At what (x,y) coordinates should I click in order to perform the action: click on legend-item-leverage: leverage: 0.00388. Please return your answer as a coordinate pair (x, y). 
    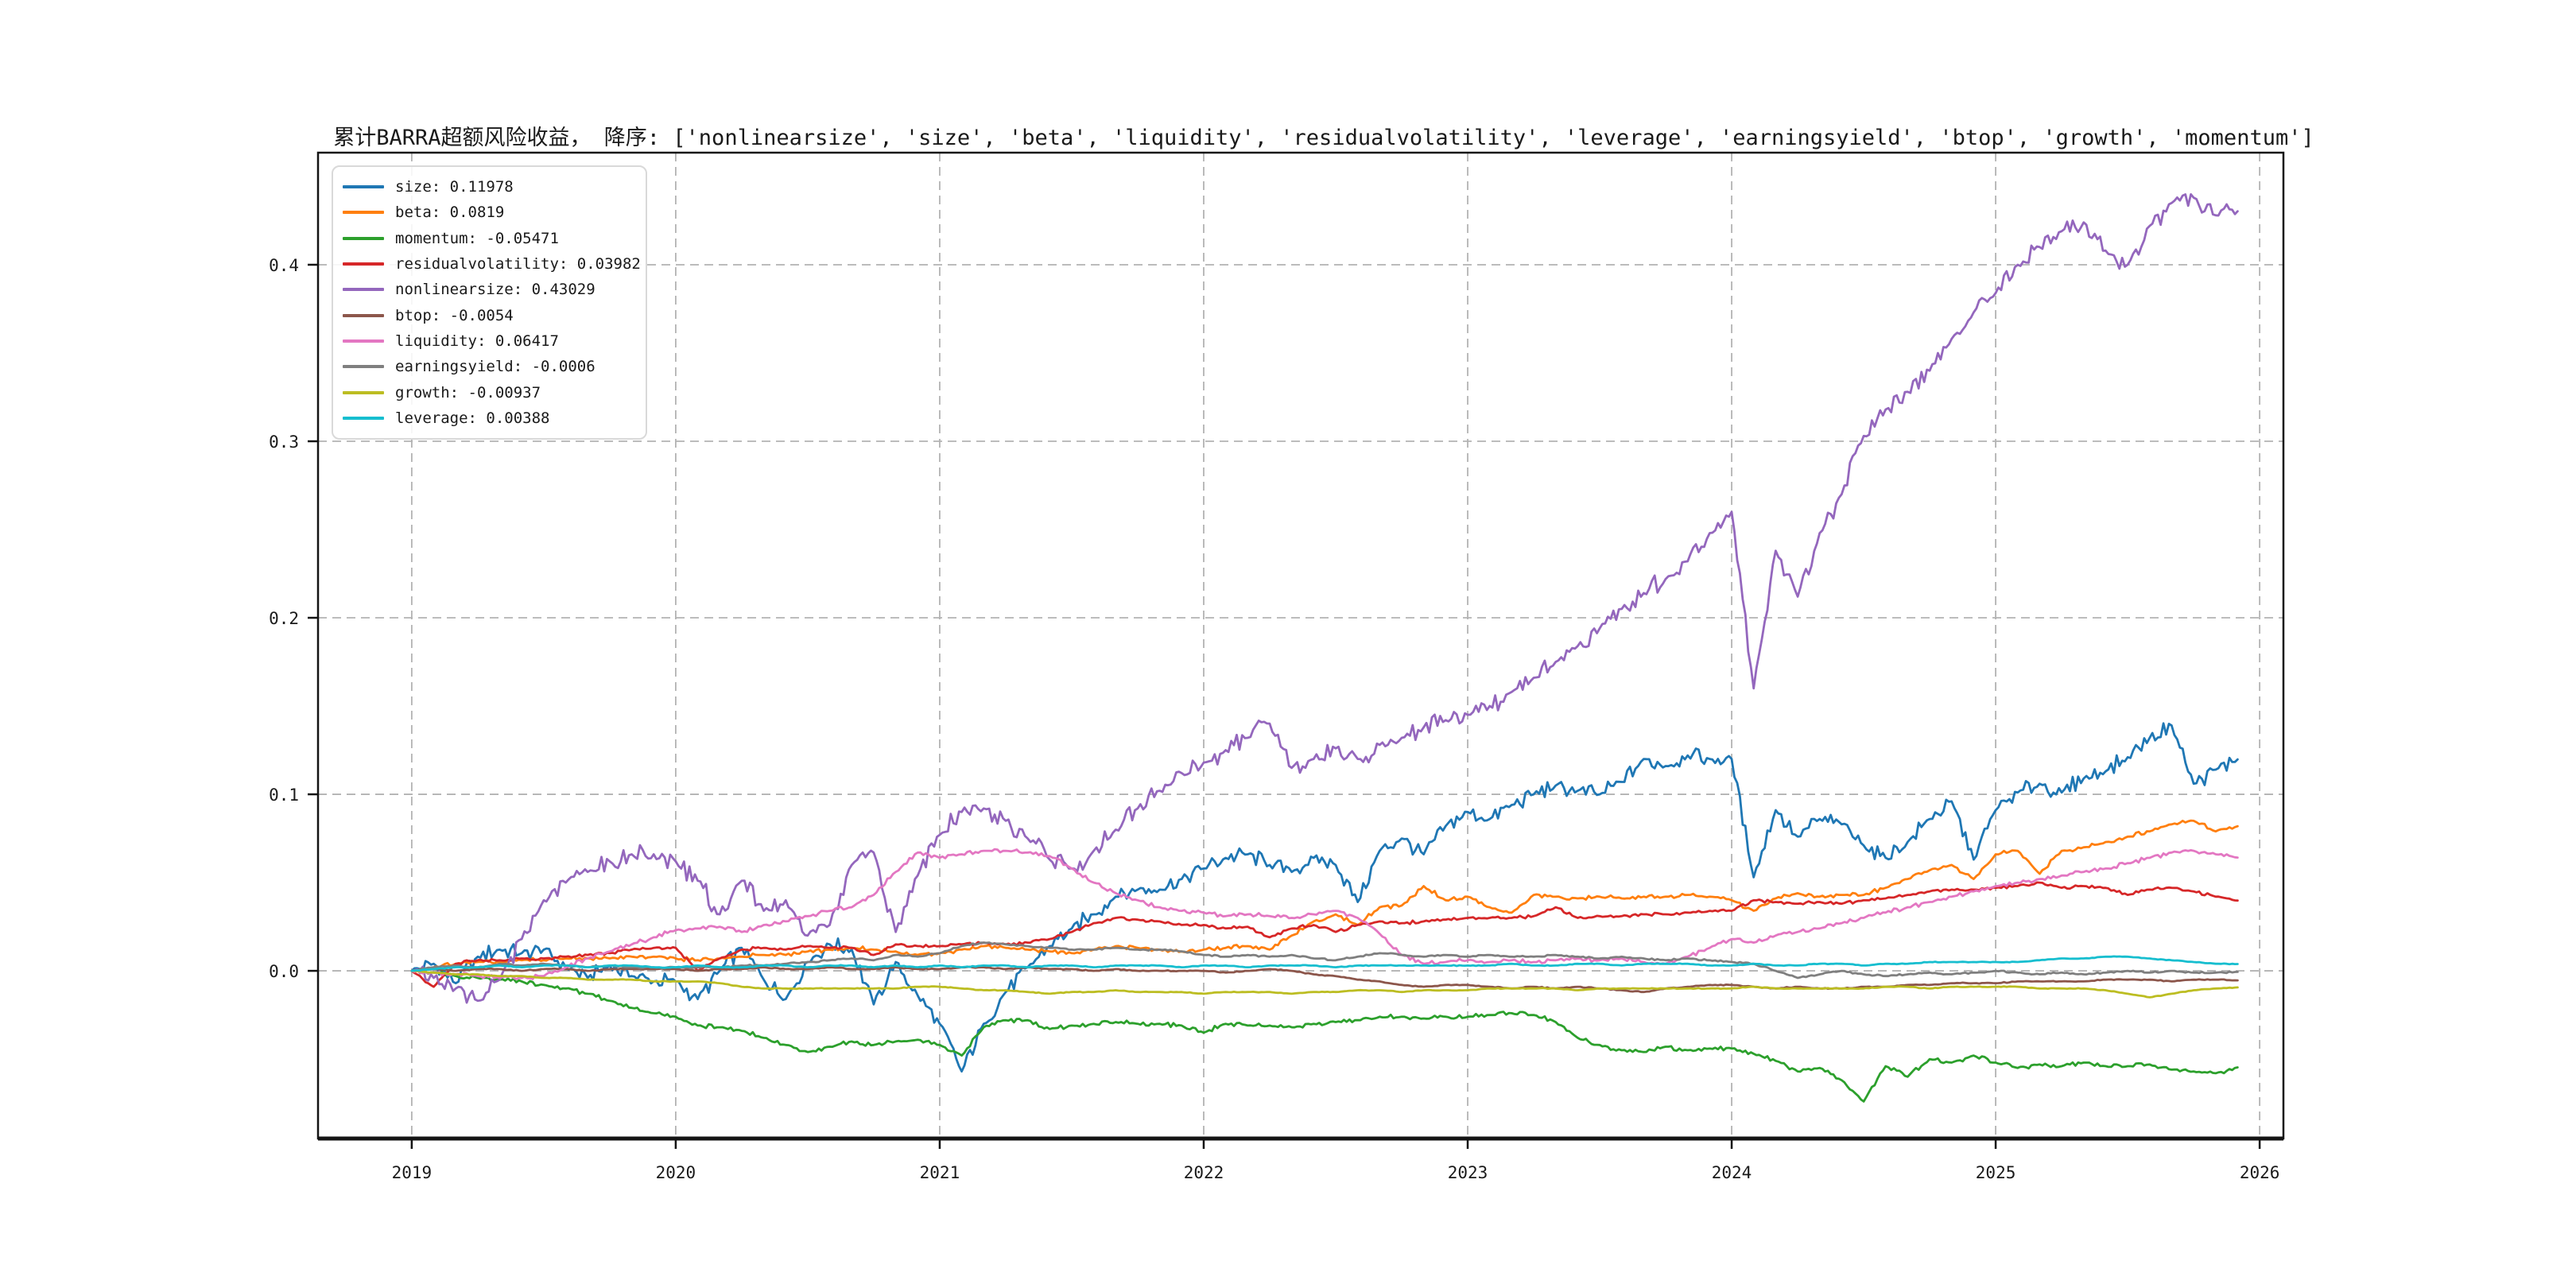
    Looking at the image, I should click on (488, 418).